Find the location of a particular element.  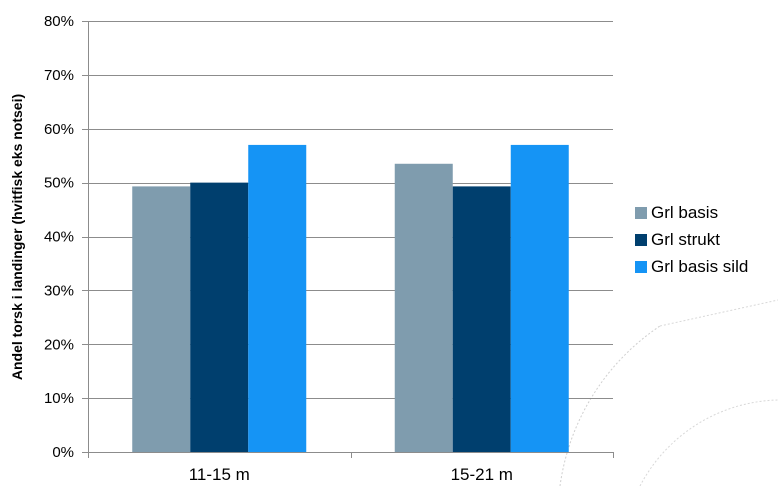

y-tick-label: 40% is located at coordinates (59, 237).